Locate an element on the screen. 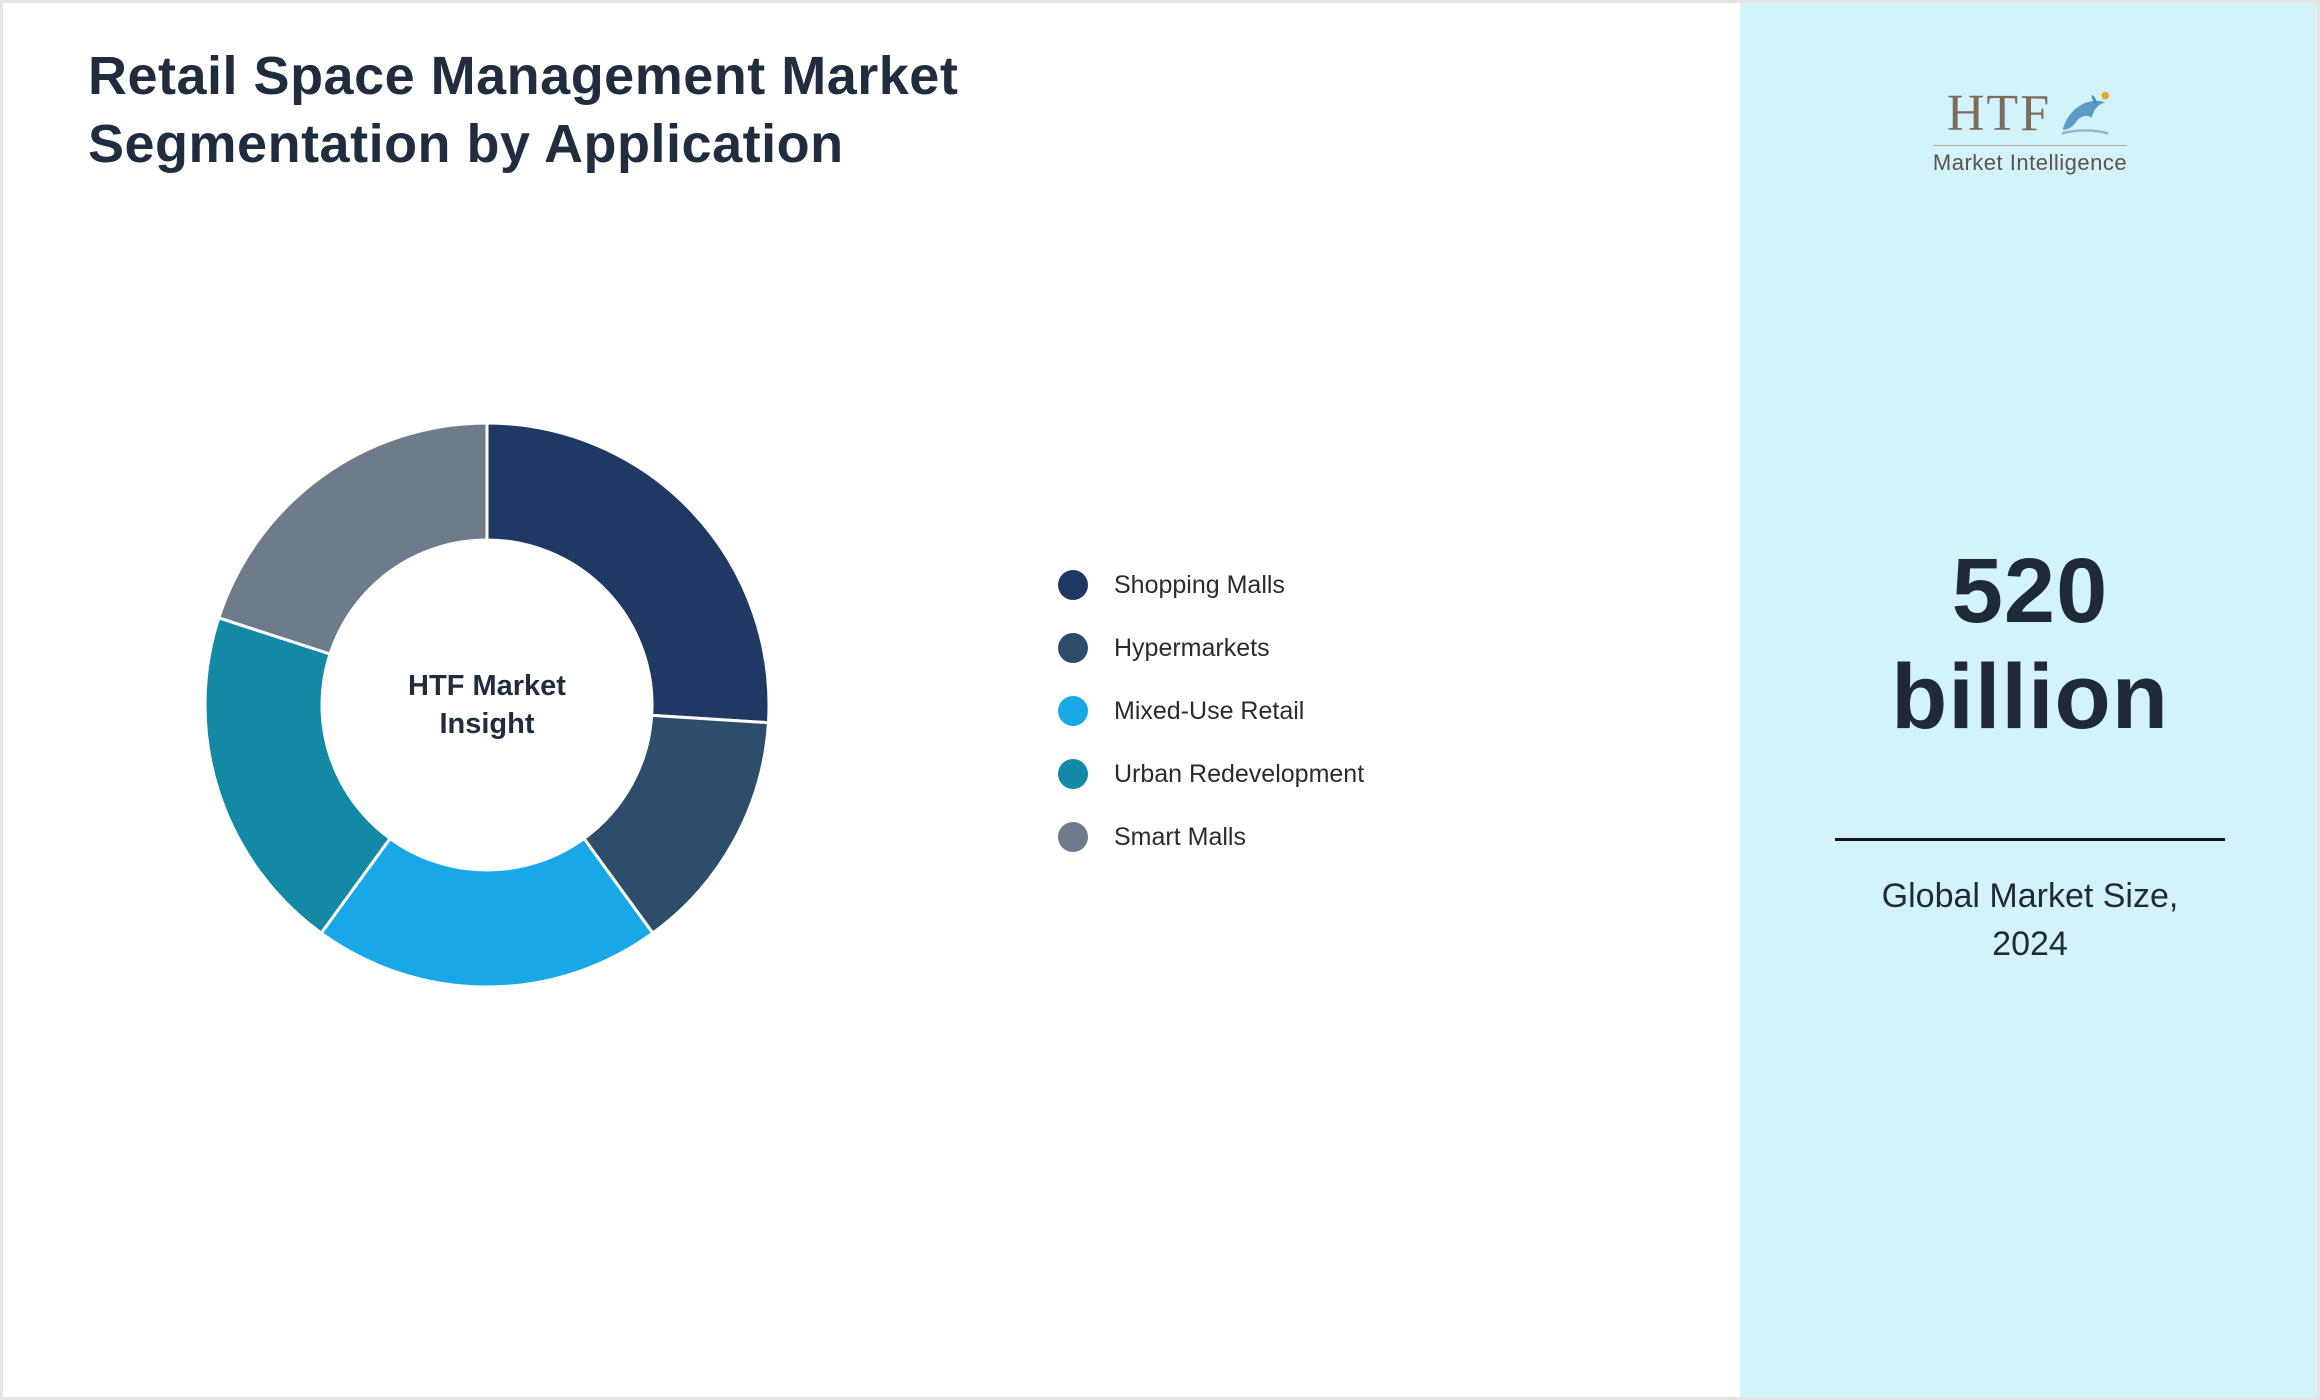 This screenshot has width=2320, height=1400. legend-item: Hypermarkets is located at coordinates (1211, 648).